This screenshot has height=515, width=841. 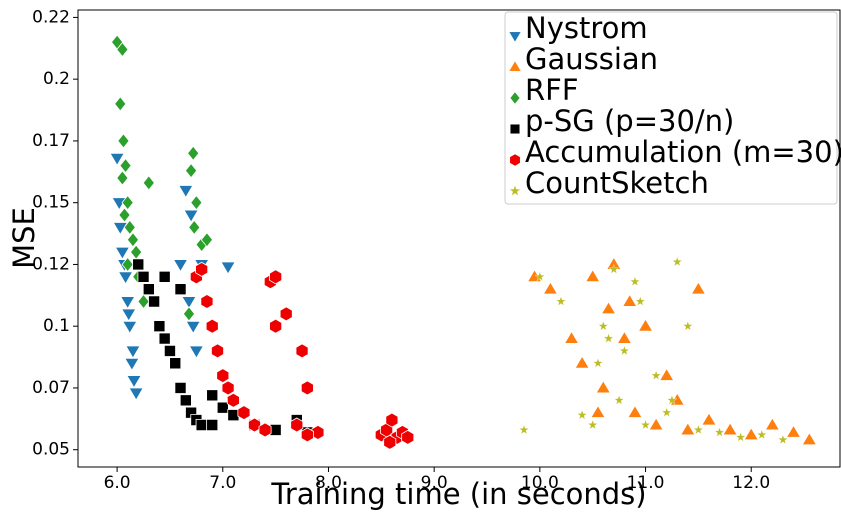 What do you see at coordinates (591, 59) in the screenshot?
I see `legend-label: Gaussian` at bounding box center [591, 59].